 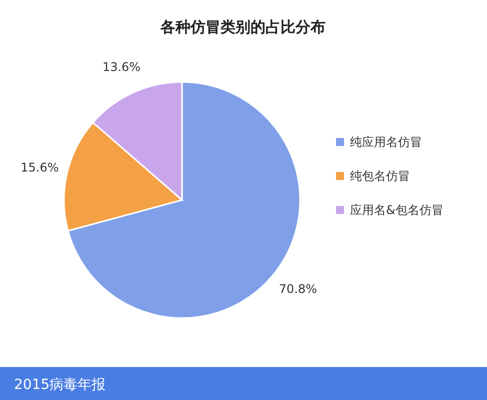 I want to click on text: 2015病毒年报, so click(x=60, y=385).